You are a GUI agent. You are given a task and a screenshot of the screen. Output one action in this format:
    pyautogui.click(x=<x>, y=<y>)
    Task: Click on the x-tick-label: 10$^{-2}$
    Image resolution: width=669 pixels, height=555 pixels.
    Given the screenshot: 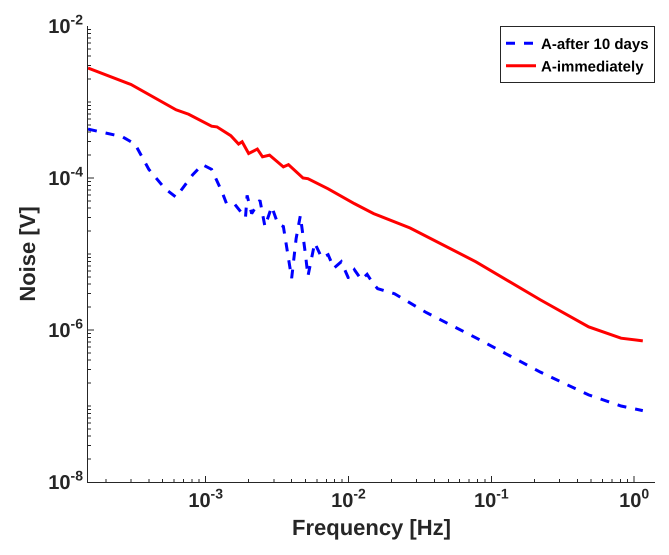 What is the action you would take?
    pyautogui.click(x=348, y=499)
    